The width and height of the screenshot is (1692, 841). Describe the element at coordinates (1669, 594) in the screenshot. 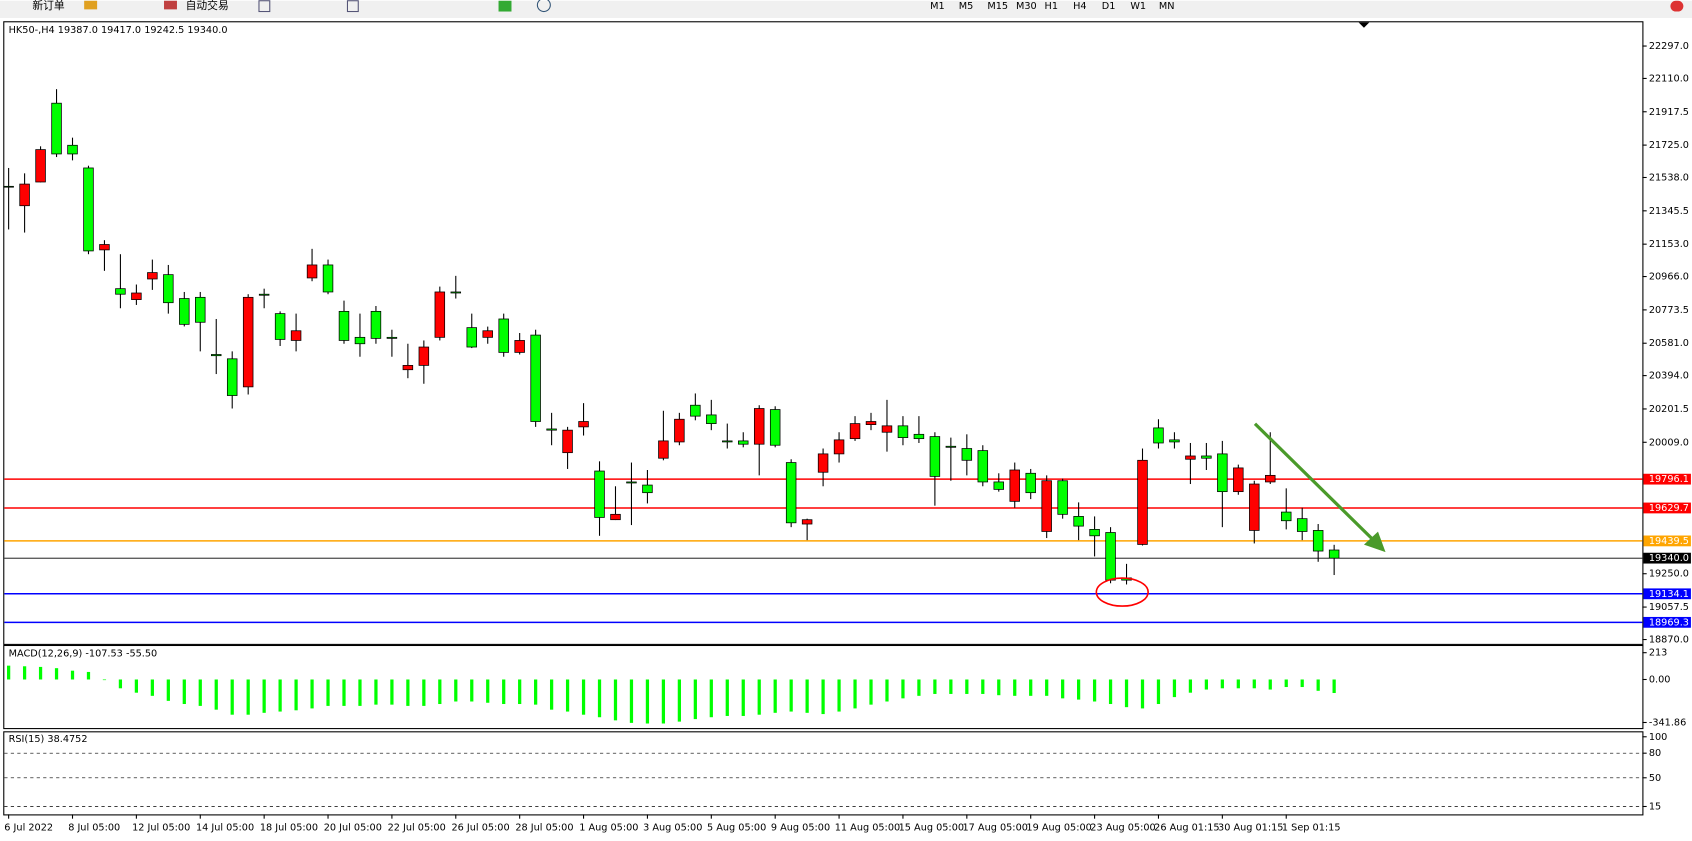

I see `price-label: 19134.1` at that location.